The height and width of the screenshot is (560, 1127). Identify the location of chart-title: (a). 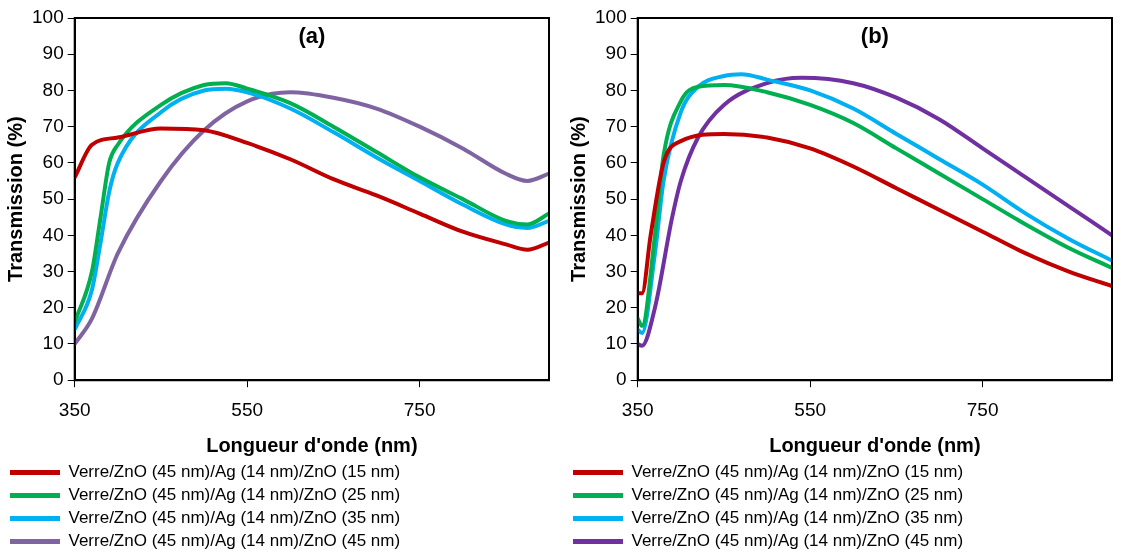
(312, 36).